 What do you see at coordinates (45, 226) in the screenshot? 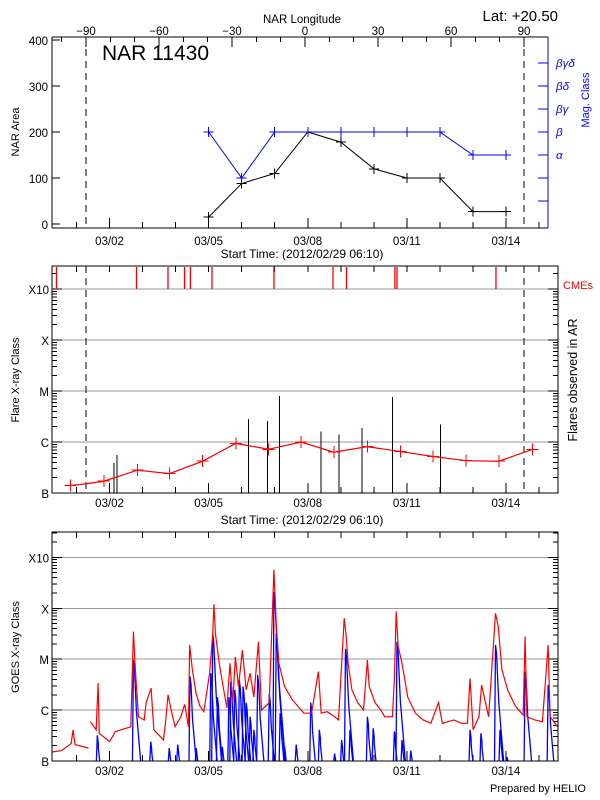
I see `y-tick-label: 0` at bounding box center [45, 226].